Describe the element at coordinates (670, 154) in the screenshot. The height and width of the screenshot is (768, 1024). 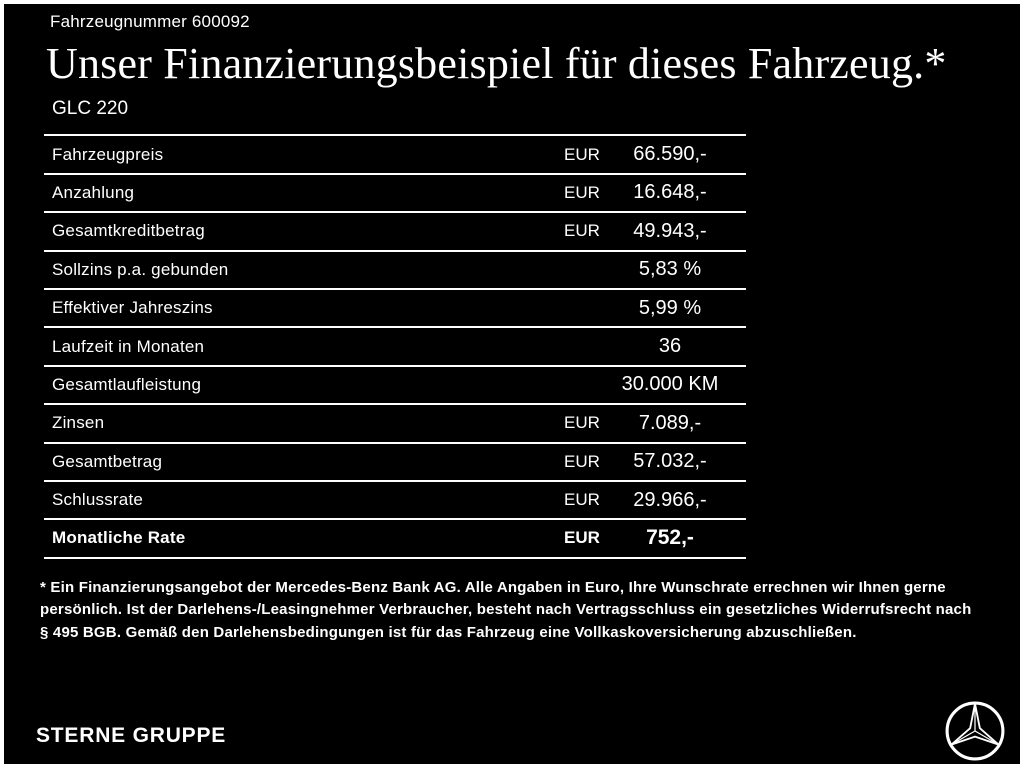
I see `row-value: 66.590,-` at that location.